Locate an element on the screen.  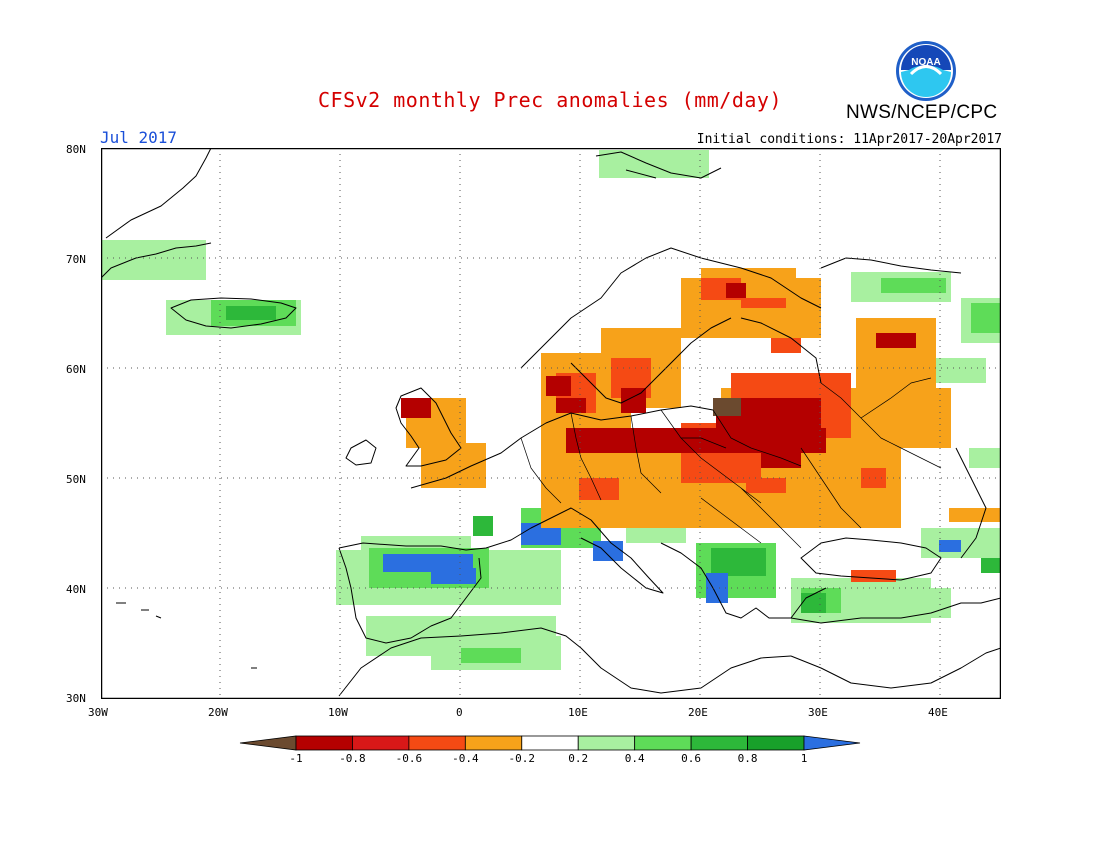
lat-label-50n: 50N is located at coordinates (76, 479).